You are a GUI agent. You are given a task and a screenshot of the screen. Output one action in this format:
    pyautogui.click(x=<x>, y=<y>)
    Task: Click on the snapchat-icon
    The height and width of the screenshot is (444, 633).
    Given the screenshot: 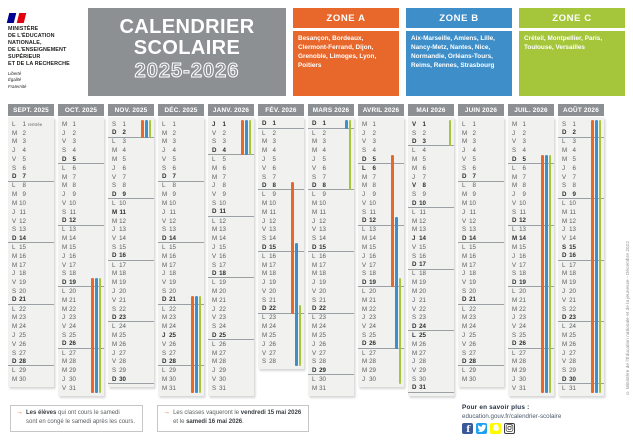 What is the action you would take?
    pyautogui.click(x=495, y=428)
    